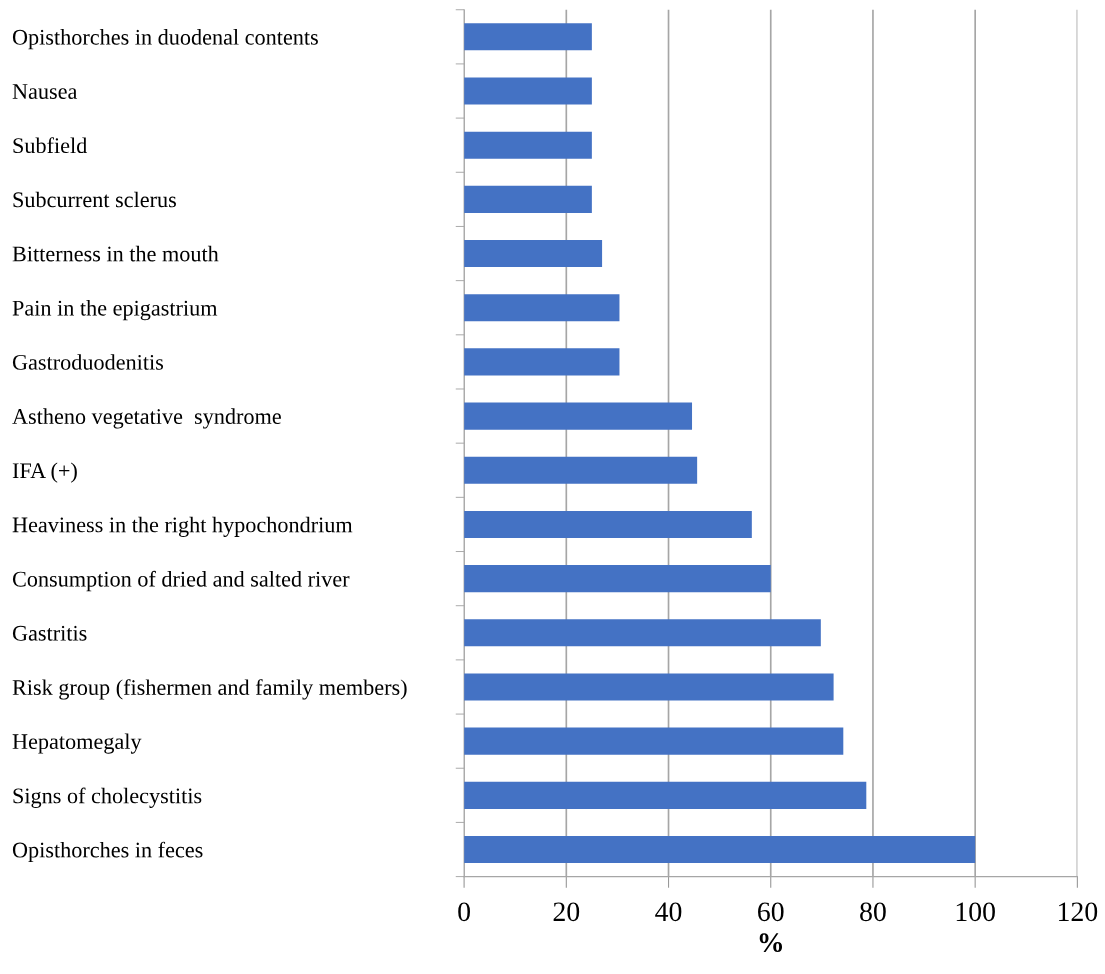 This screenshot has width=1105, height=974. I want to click on y-tick-label: Heaviness in the right hypochondrium, so click(182, 526).